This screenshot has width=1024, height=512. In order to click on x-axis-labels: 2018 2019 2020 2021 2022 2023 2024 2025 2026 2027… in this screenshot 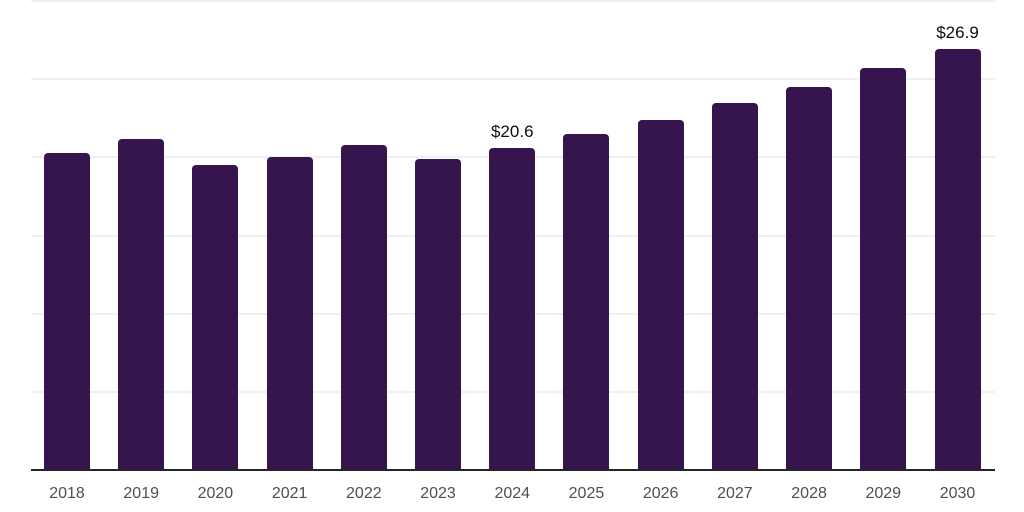, I will do `click(513, 494)`.